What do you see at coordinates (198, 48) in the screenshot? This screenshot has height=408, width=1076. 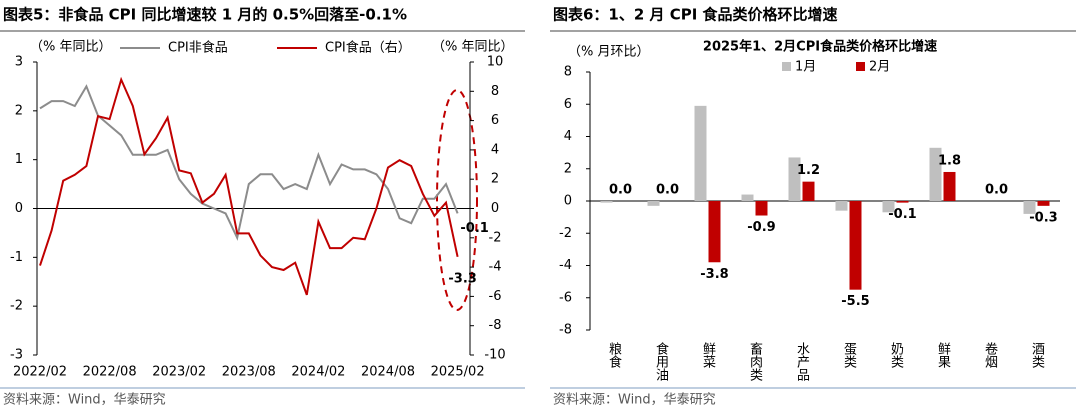 I see `legend-label: CPI非食品` at bounding box center [198, 48].